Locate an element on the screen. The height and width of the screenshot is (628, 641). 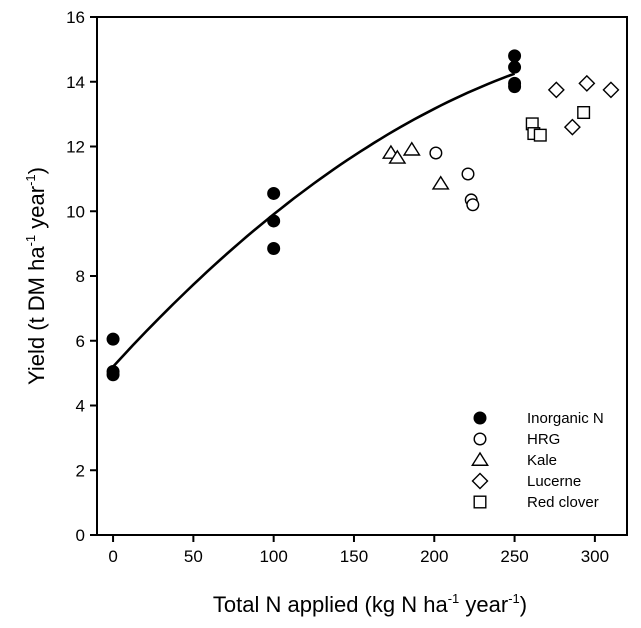
x-tick-label: 0 is located at coordinates (112, 556).